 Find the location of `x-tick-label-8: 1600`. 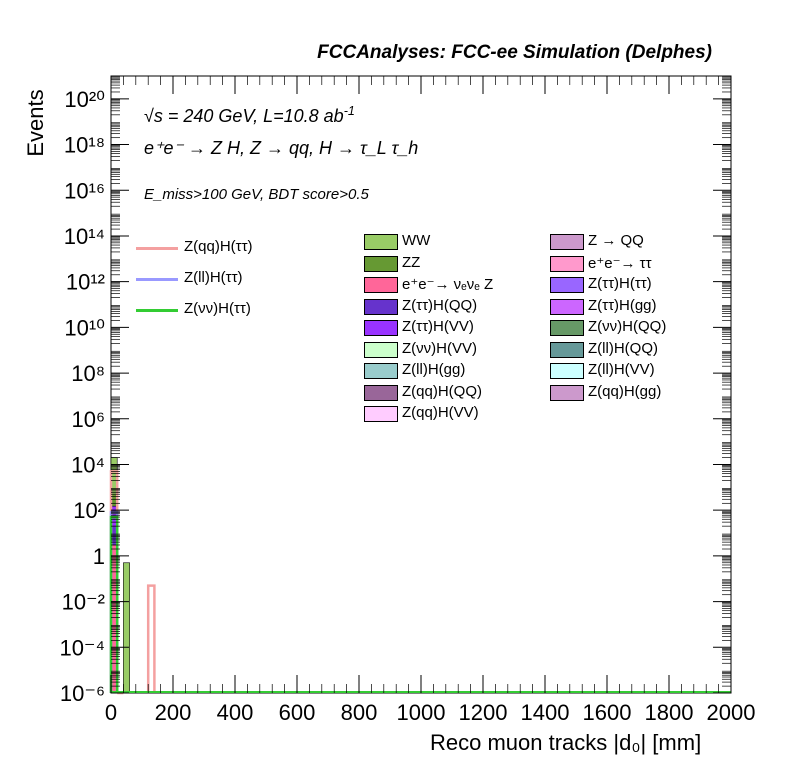

x-tick-label-8: 1600 is located at coordinates (607, 712).